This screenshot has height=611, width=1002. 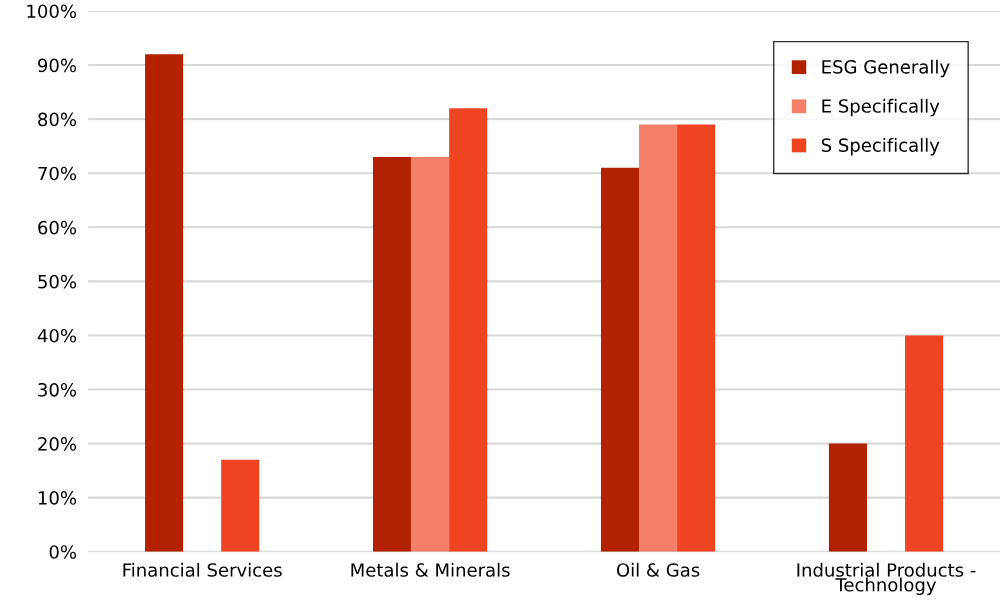 What do you see at coordinates (52, 11) in the screenshot?
I see `y-tick-label: 100%` at bounding box center [52, 11].